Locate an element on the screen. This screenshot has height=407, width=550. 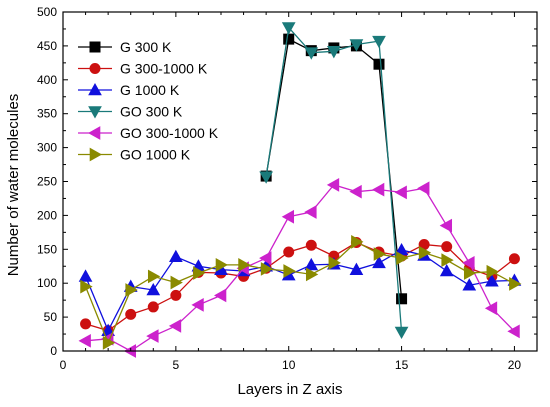
y-tick-label: 150 is located at coordinates (47, 249).